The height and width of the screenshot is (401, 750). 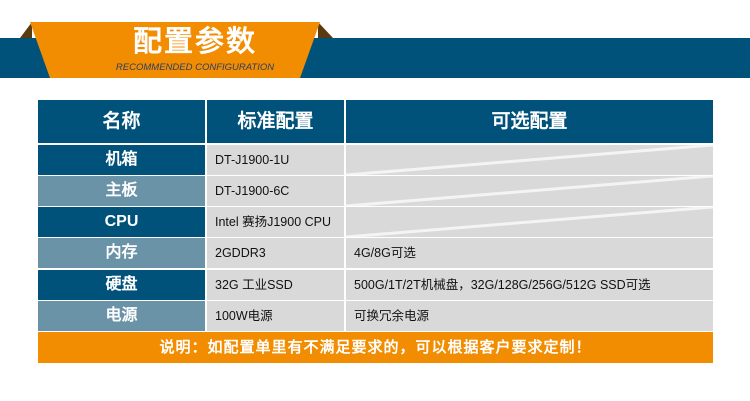 What do you see at coordinates (195, 67) in the screenshot?
I see `banner-subtitle: RECOMMENDED CONFIGURATION` at bounding box center [195, 67].